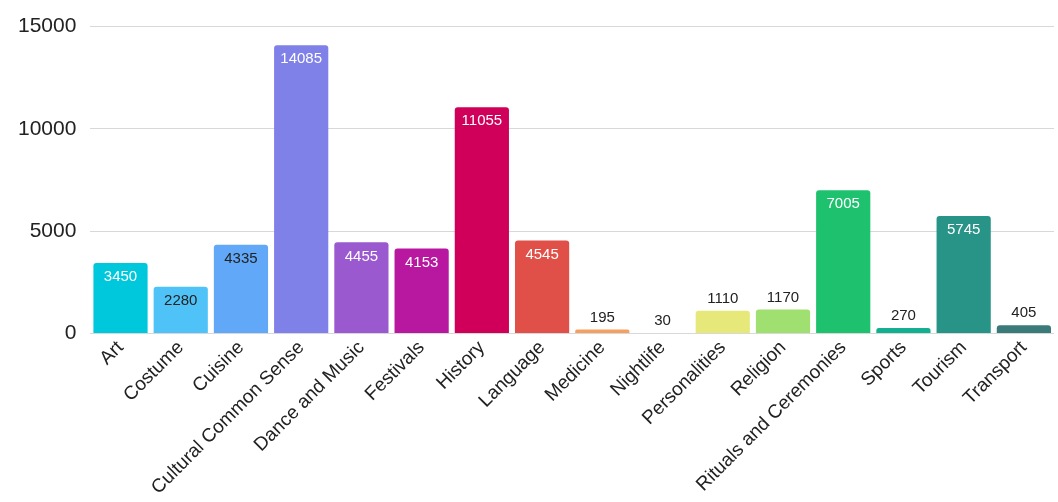  What do you see at coordinates (120, 276) in the screenshot?
I see `data-label: 3450` at bounding box center [120, 276].